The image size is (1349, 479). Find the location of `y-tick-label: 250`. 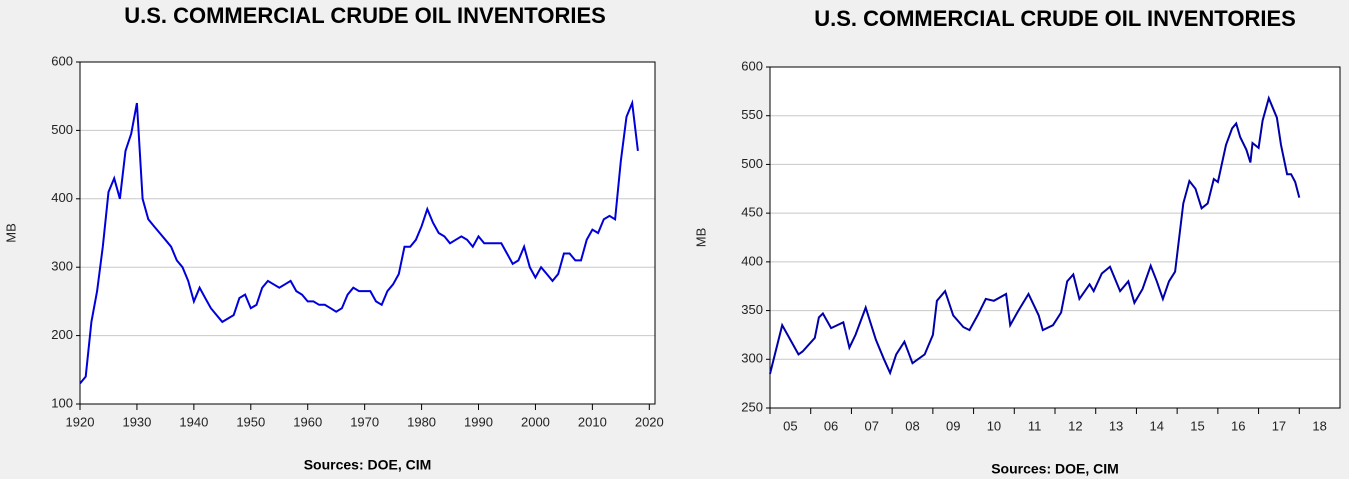

y-tick-label: 250 is located at coordinates (752, 406).